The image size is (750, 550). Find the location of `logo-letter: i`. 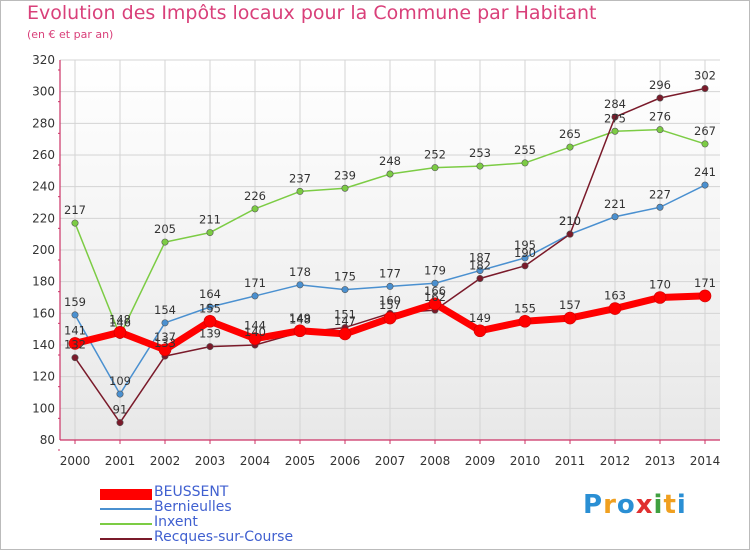

logo-letter: i is located at coordinates (658, 505).